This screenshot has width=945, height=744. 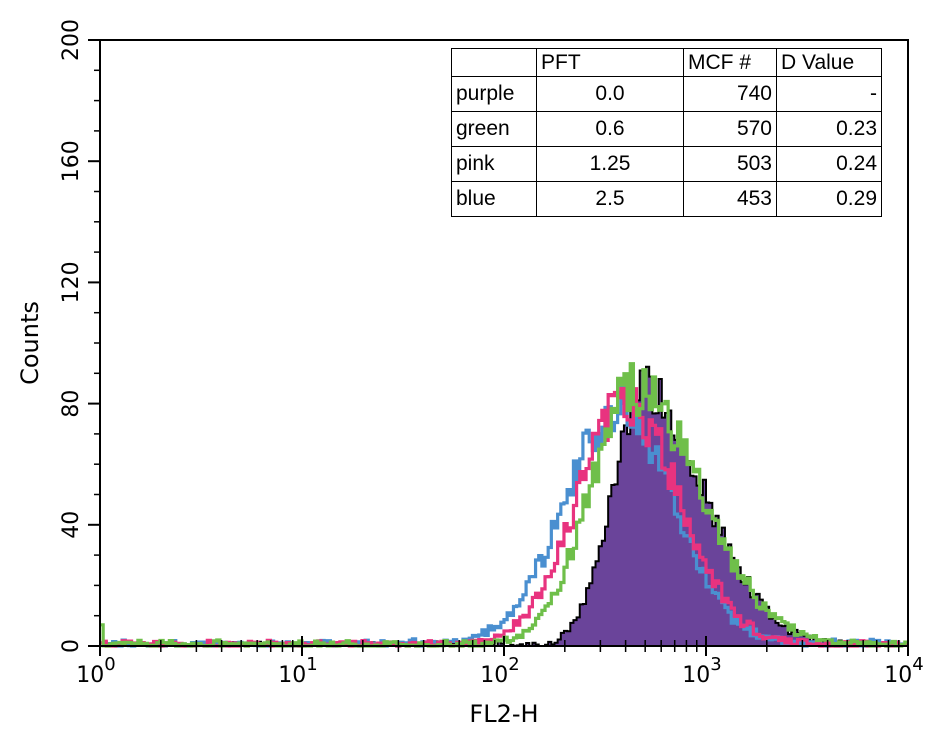 I want to click on mcf-value: 570, so click(x=730, y=129).